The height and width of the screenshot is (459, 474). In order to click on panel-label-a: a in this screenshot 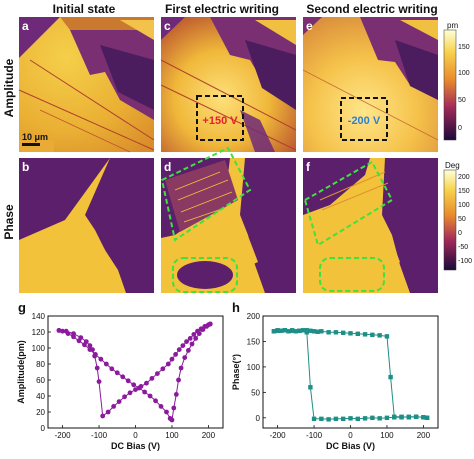, I will do `click(25, 26)`.